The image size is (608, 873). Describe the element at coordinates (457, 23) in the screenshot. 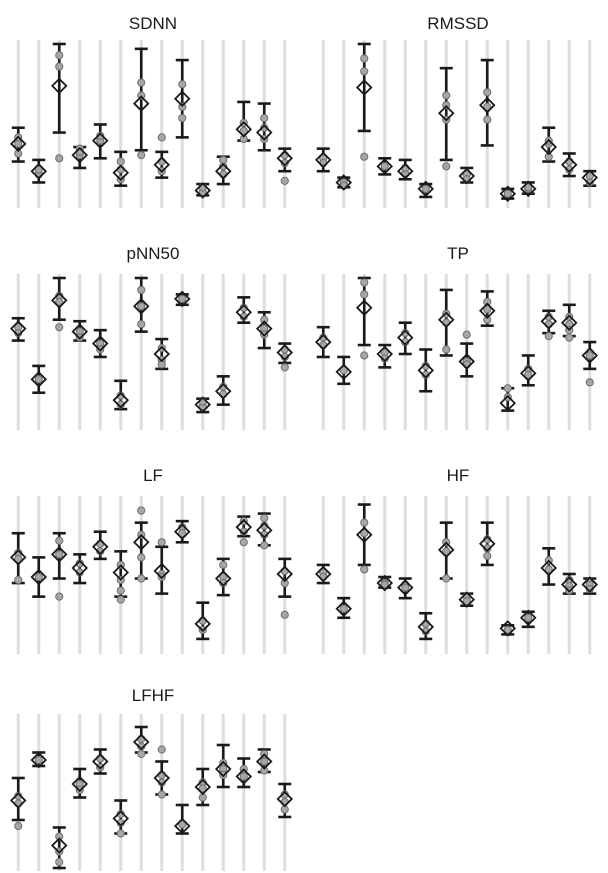

I see `panel-title: RMSSD` at that location.